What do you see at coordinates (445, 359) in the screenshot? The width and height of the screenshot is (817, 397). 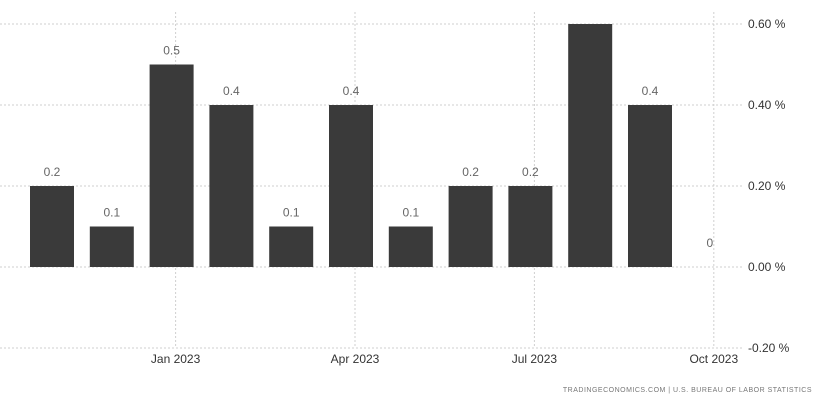 I see `x-axis: Jan 2023 Apr 2023 Jul 2023 Oct 2023` at bounding box center [445, 359].